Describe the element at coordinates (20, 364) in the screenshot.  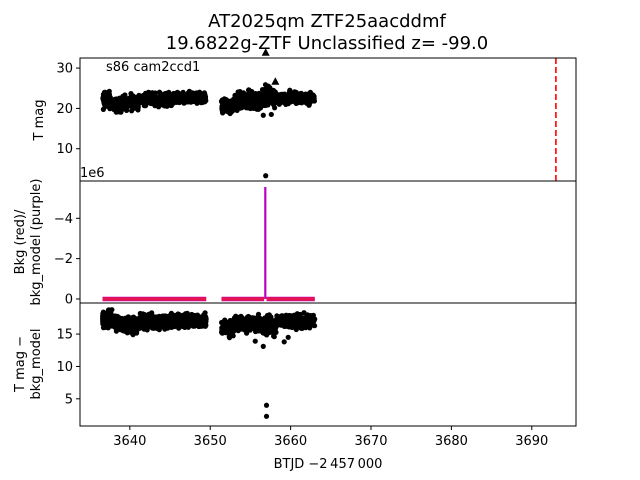
I see `bottom-ylabel-line1: T mag −` at that location.